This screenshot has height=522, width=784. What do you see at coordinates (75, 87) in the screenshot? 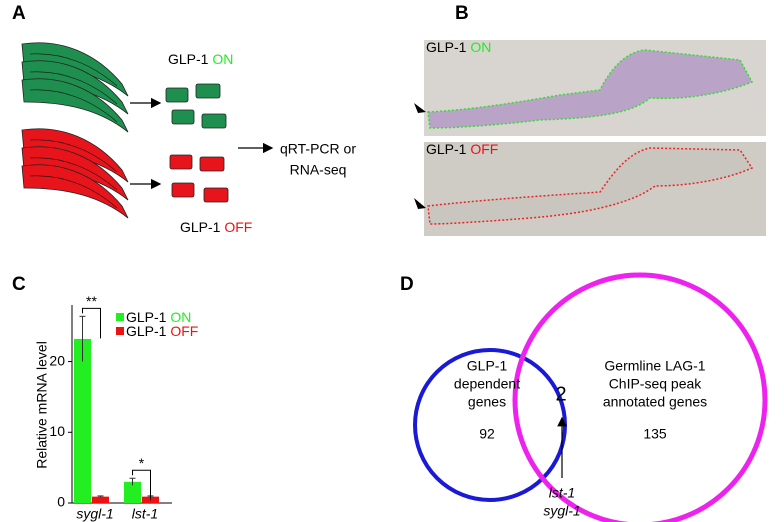
I see `worms-on` at bounding box center [75, 87].